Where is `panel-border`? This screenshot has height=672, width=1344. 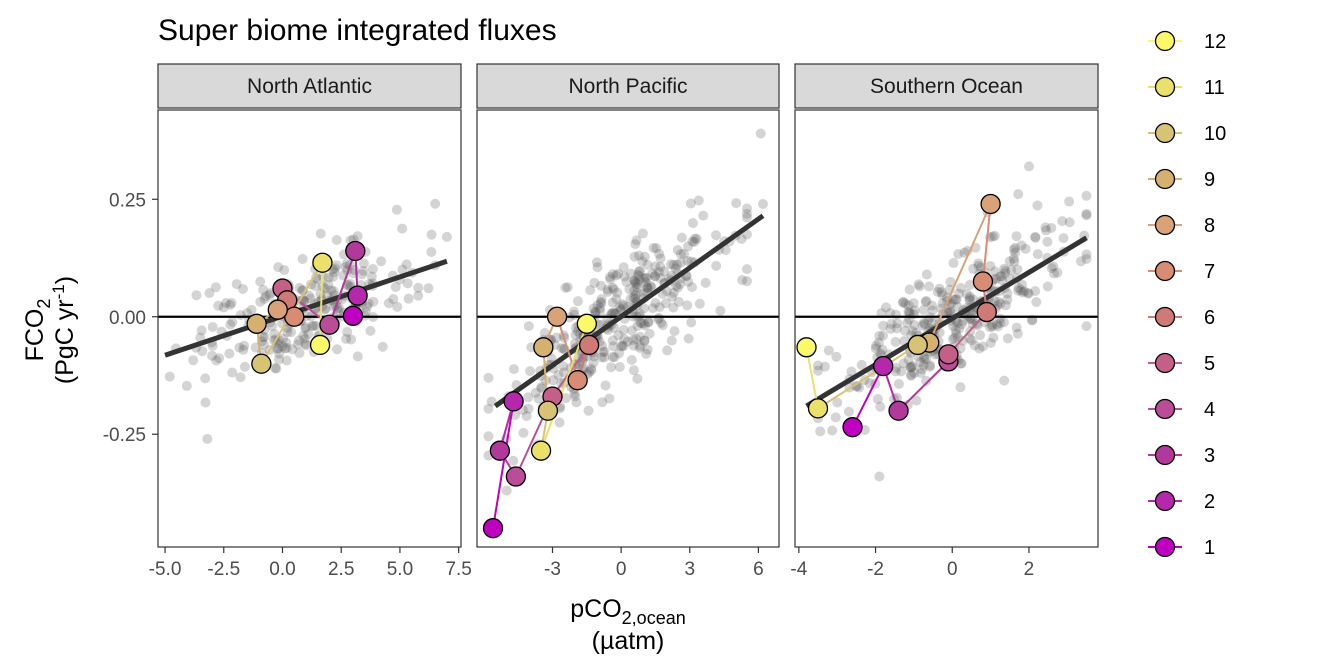
panel-border is located at coordinates (309, 328).